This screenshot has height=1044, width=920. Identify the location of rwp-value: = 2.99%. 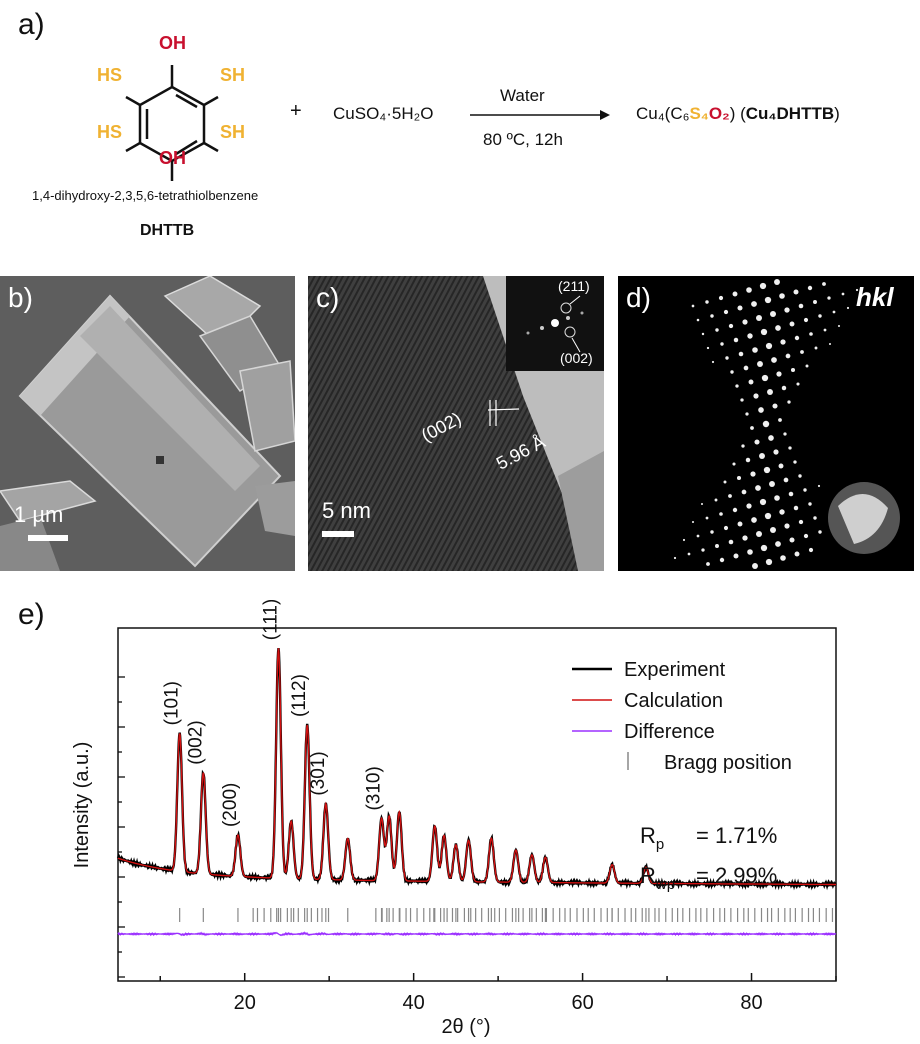
(736, 875).